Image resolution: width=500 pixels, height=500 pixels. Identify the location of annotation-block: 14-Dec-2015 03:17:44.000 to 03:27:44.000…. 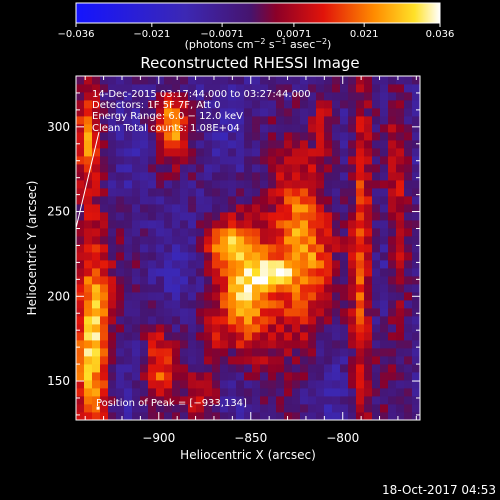
(201, 111).